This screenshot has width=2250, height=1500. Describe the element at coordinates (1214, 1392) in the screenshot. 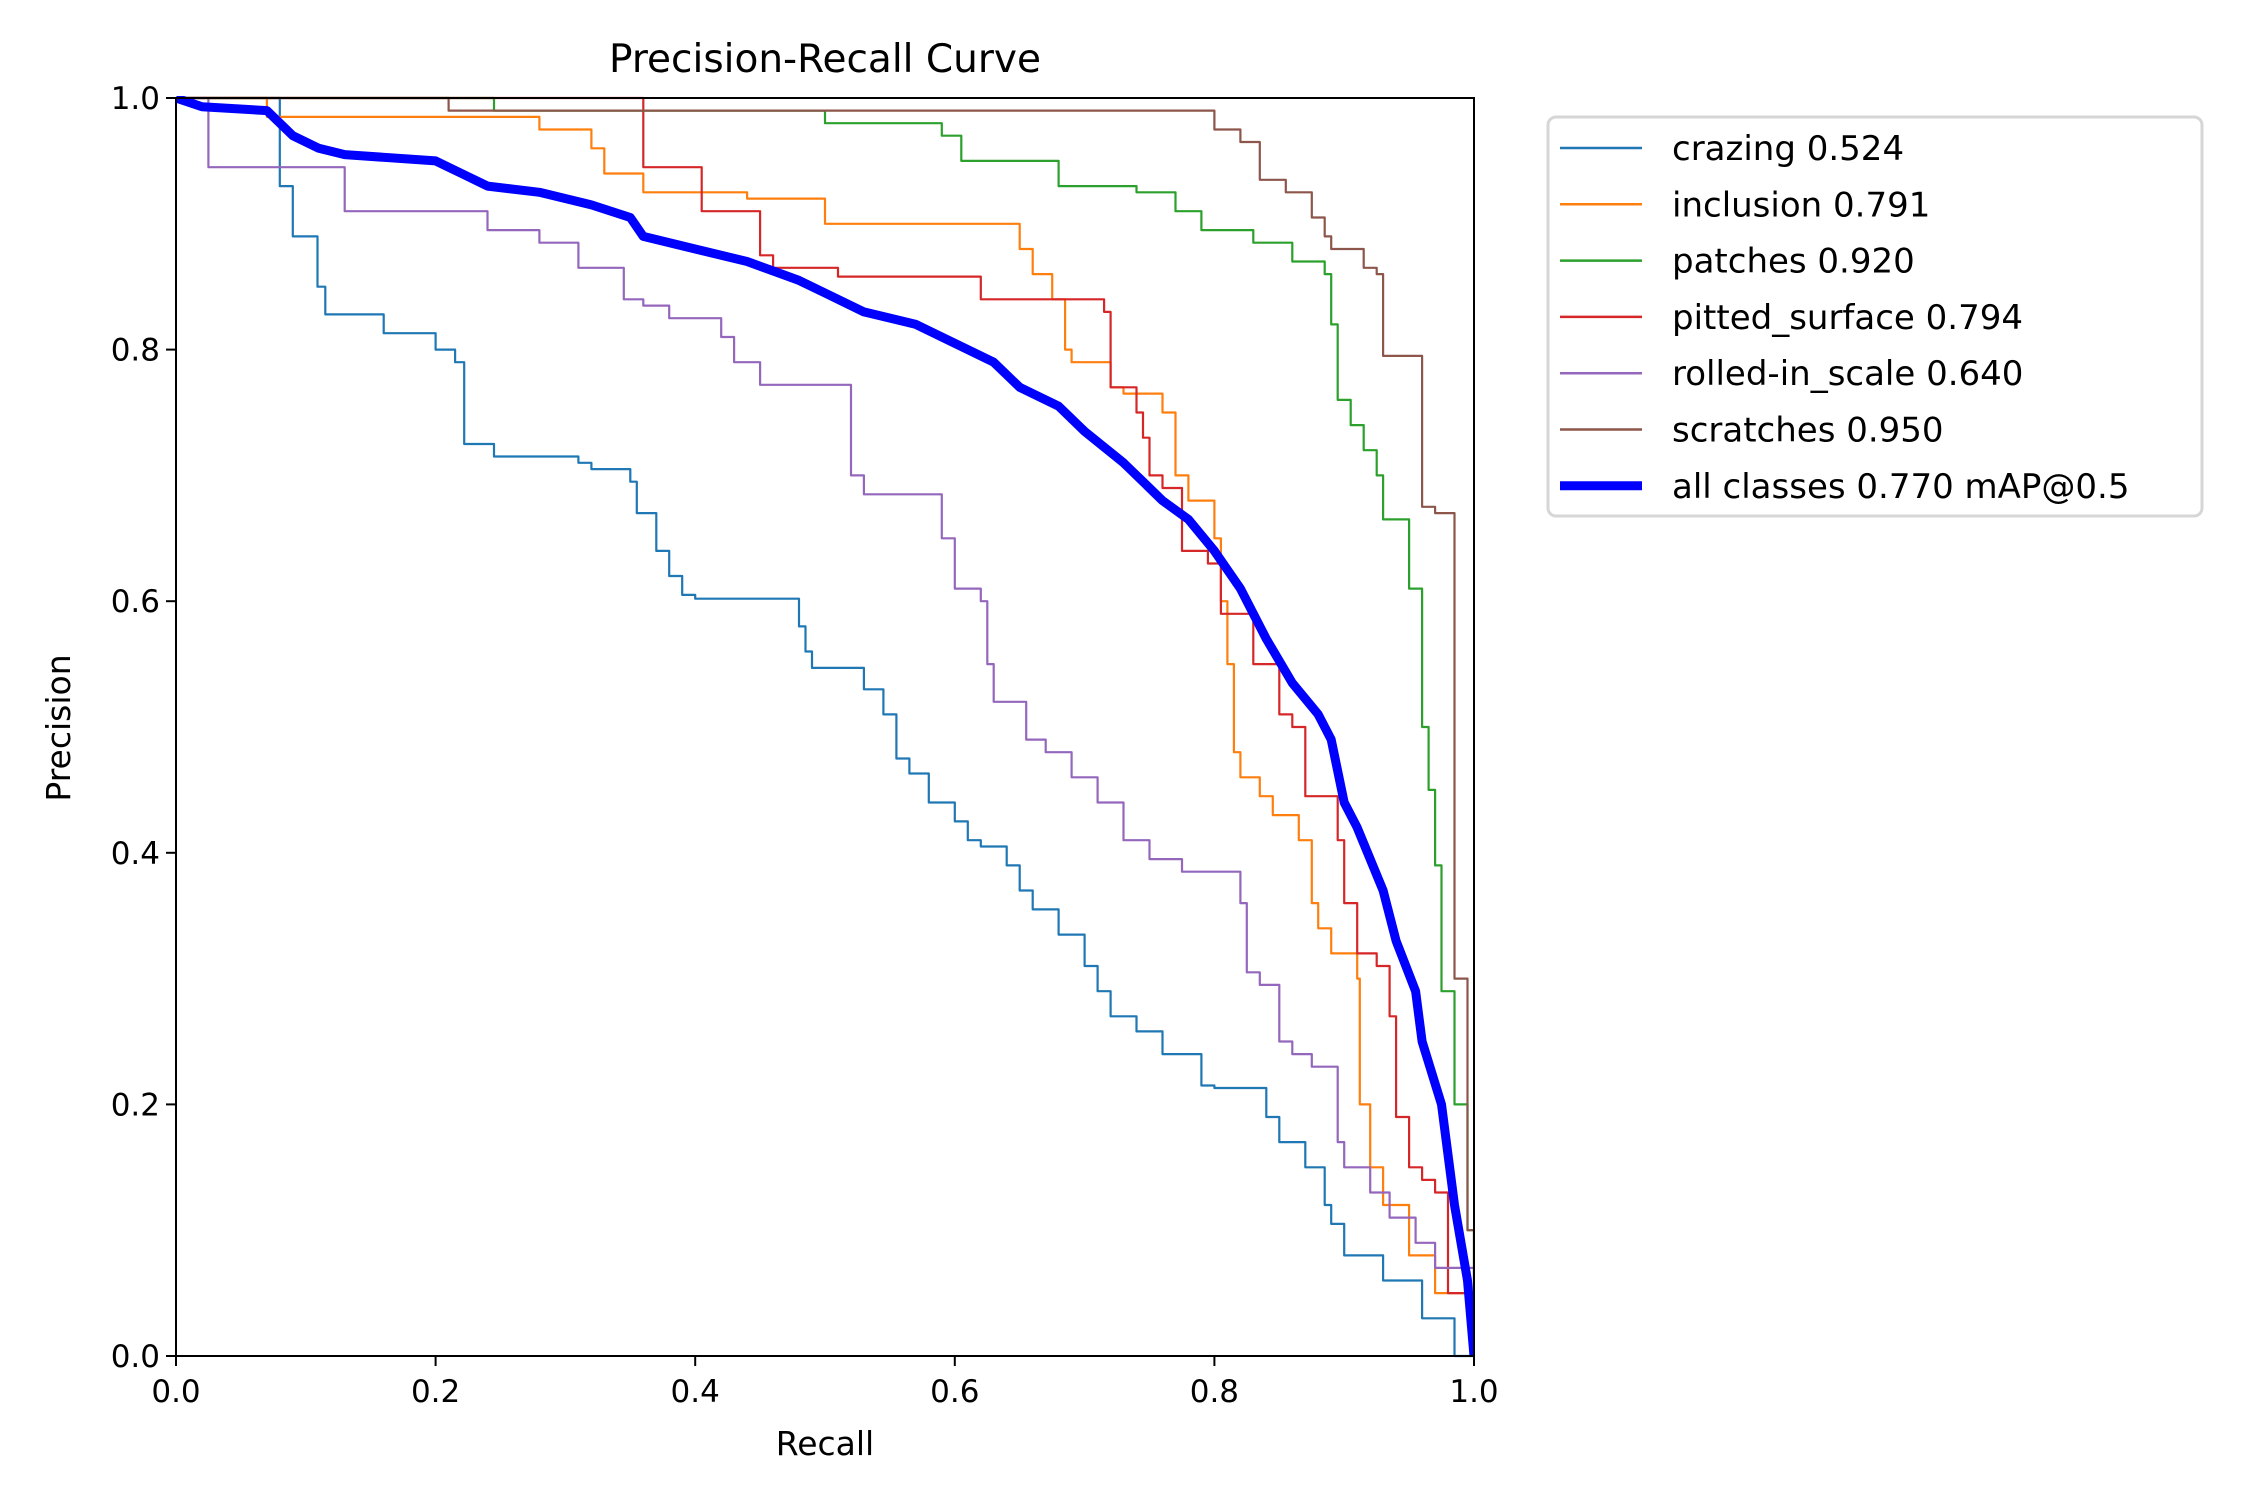

I see `x-tick-label: 0.8` at that location.